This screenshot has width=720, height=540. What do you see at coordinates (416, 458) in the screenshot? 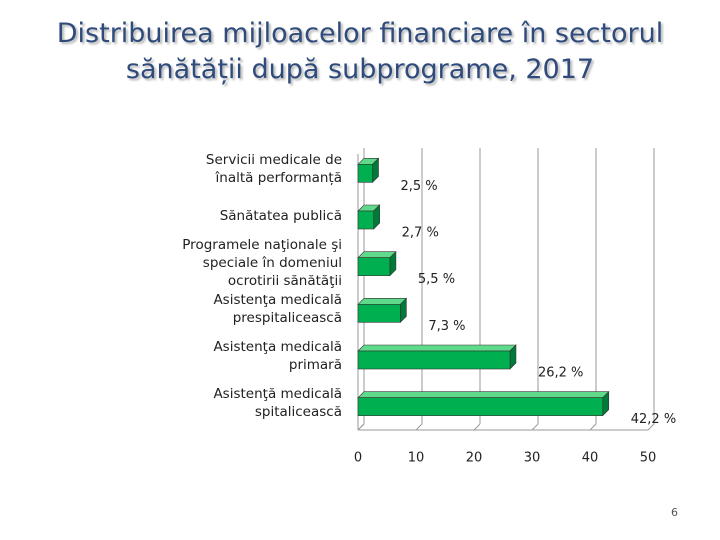
I see `x-tick-label: 10` at bounding box center [416, 458].